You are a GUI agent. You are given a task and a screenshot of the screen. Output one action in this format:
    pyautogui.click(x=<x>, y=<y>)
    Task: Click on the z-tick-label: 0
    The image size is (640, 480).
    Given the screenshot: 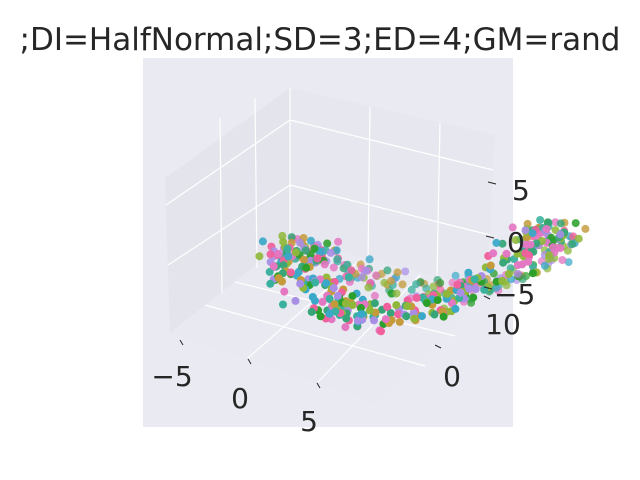 What is the action you would take?
    pyautogui.click(x=516, y=242)
    